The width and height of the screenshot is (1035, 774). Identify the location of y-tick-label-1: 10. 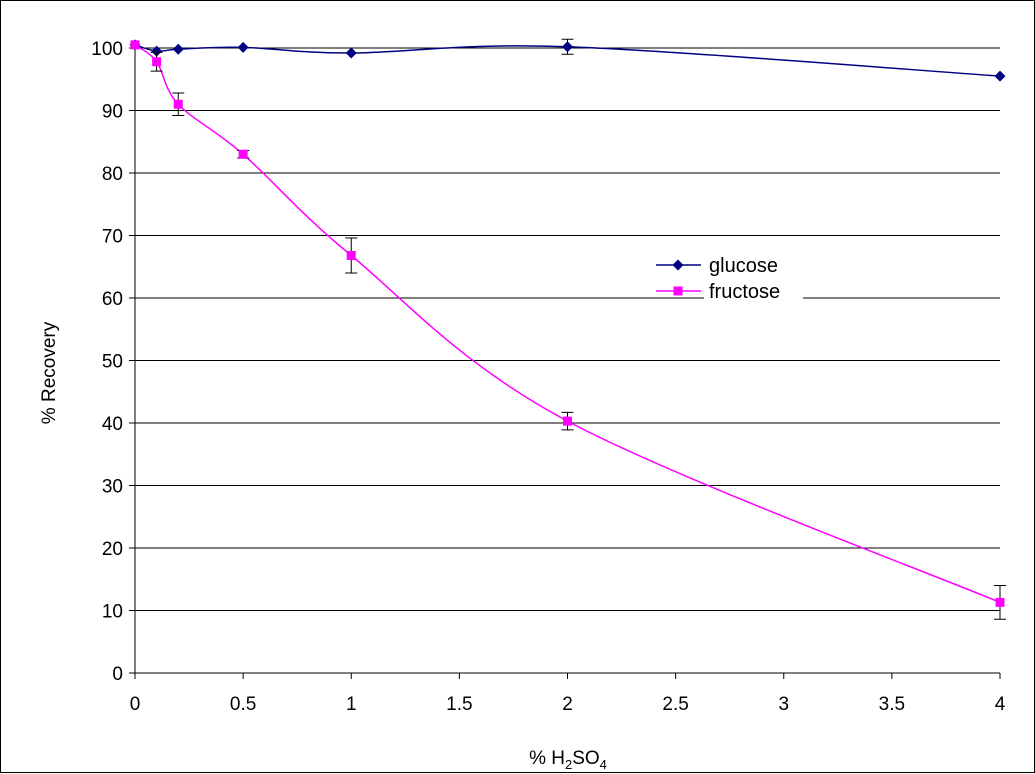
(112, 612).